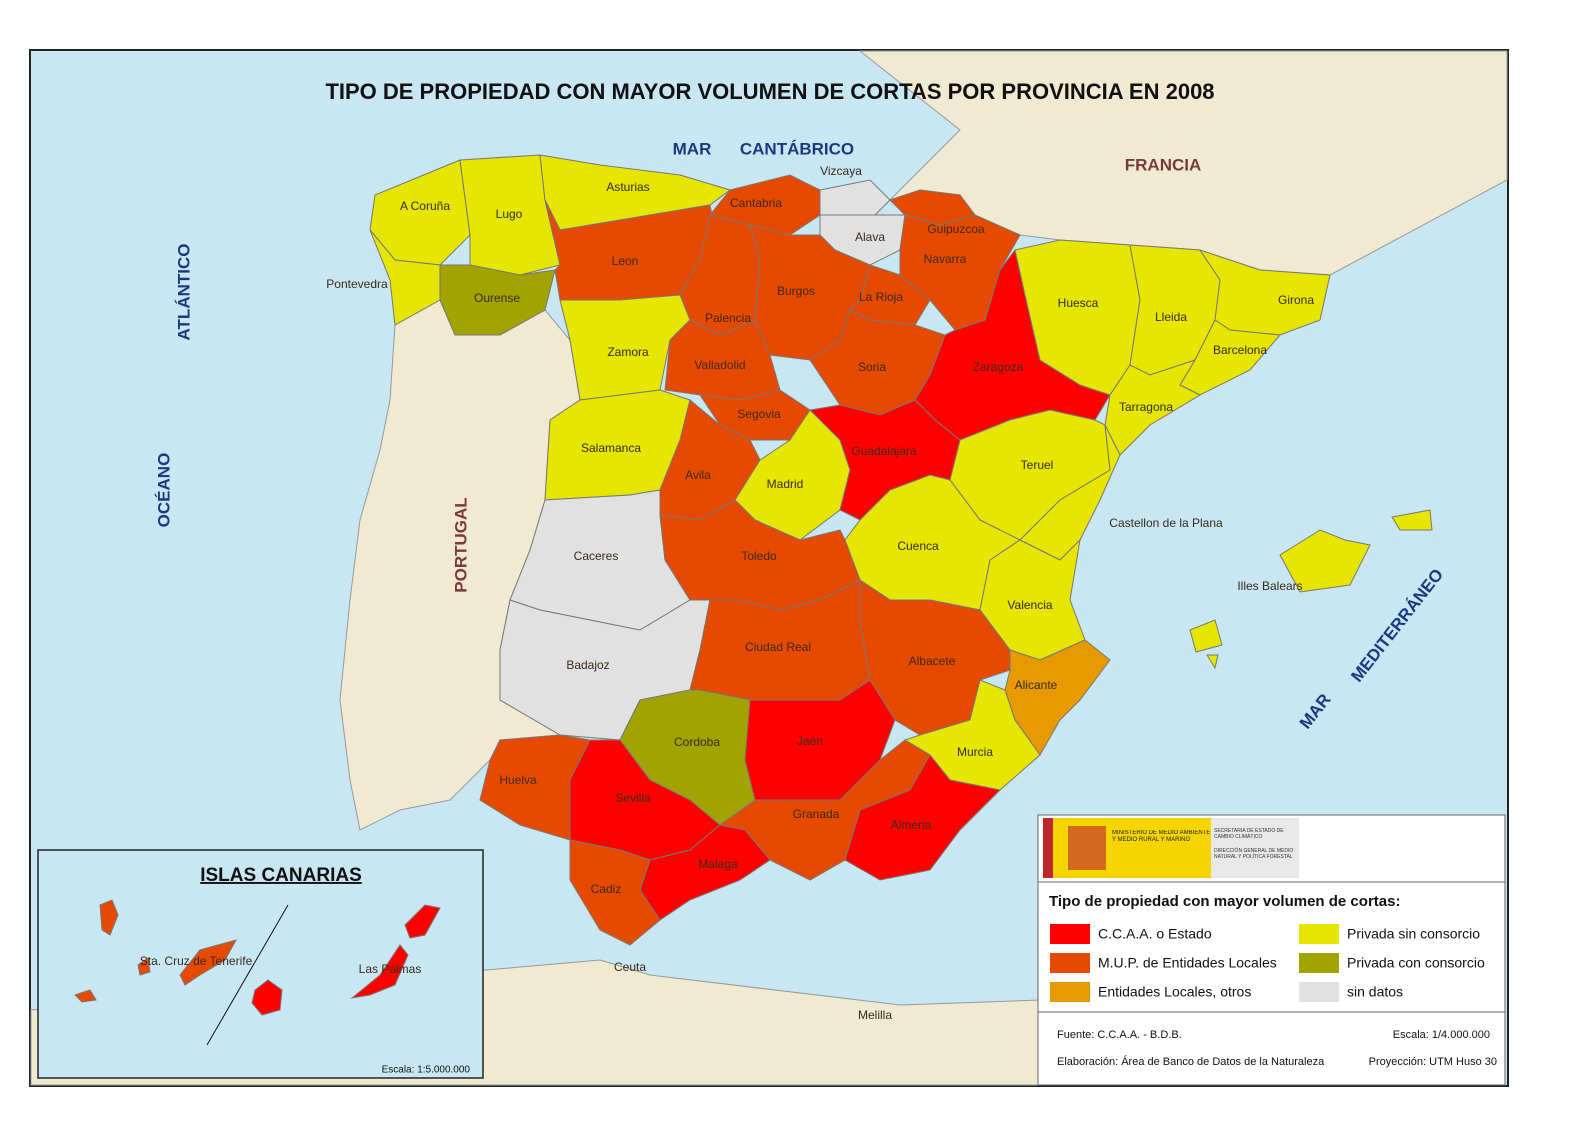 Image resolution: width=1587 pixels, height=1127 pixels. I want to click on province-label: Huesca, so click(1078, 303).